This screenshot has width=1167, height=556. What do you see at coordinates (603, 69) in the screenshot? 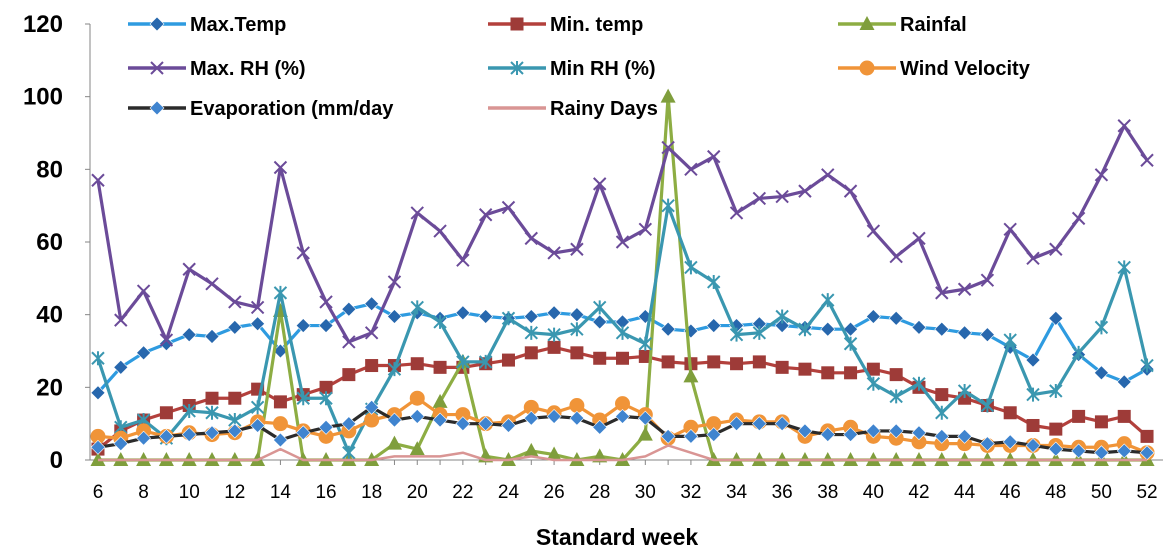
I see `legend-label: Min RH (%)` at bounding box center [603, 69].